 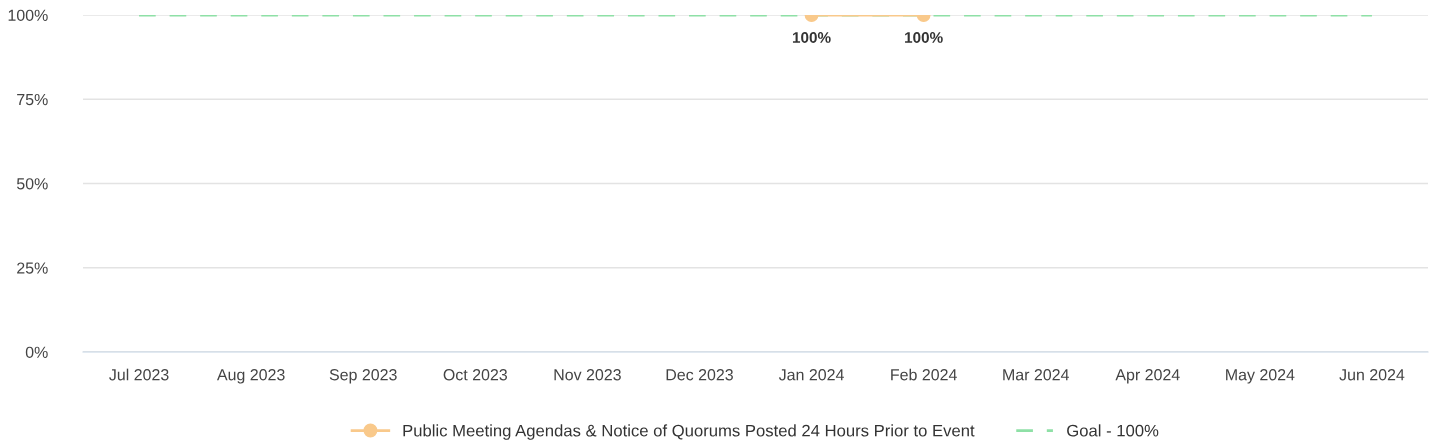 I want to click on y-tick-label: 25%, so click(x=32, y=268).